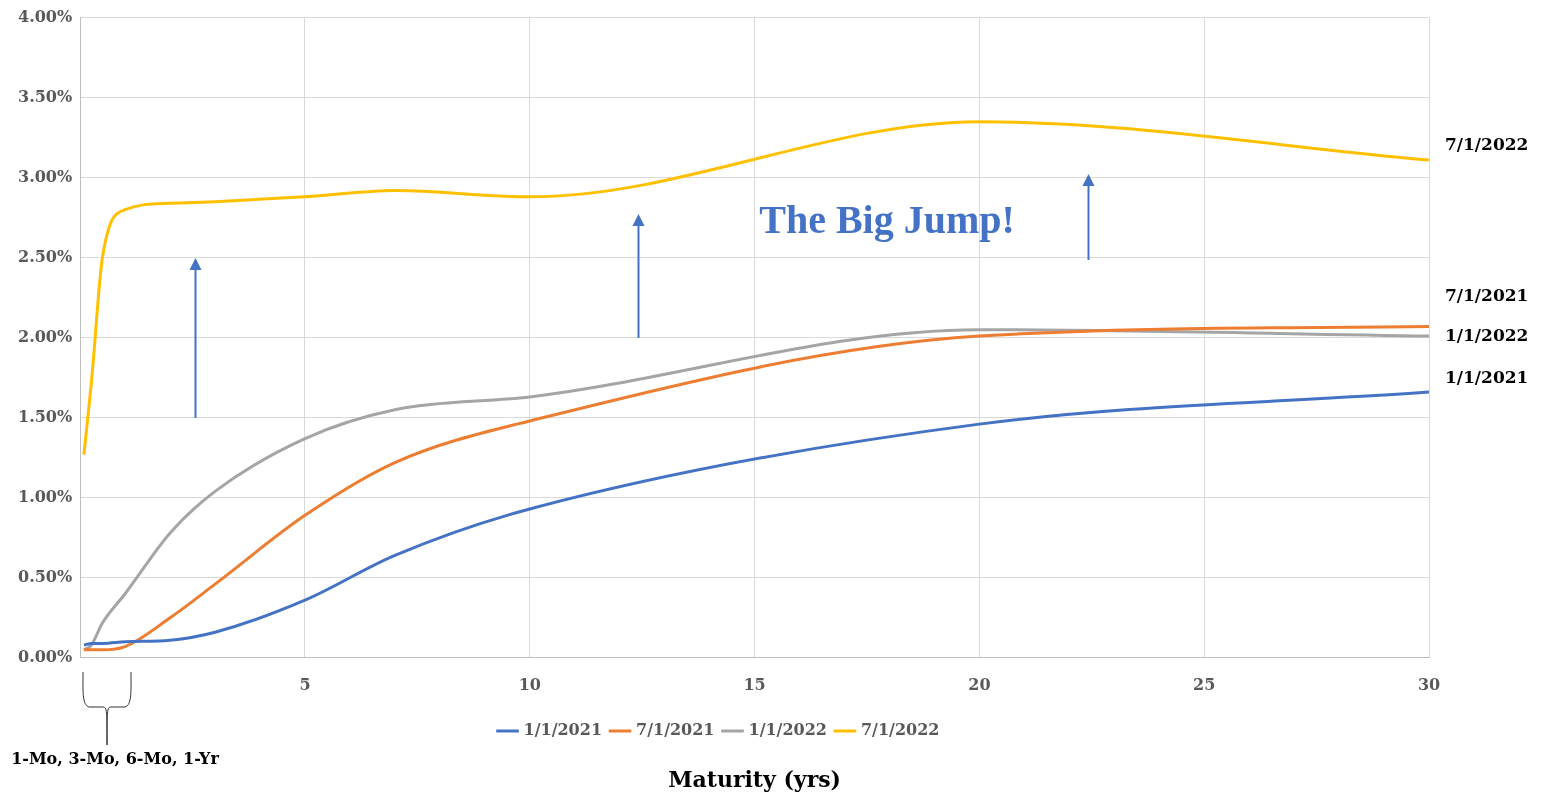 Image resolution: width=1547 pixels, height=799 pixels. What do you see at coordinates (1204, 684) in the screenshot?
I see `x-tick-label: 25` at bounding box center [1204, 684].